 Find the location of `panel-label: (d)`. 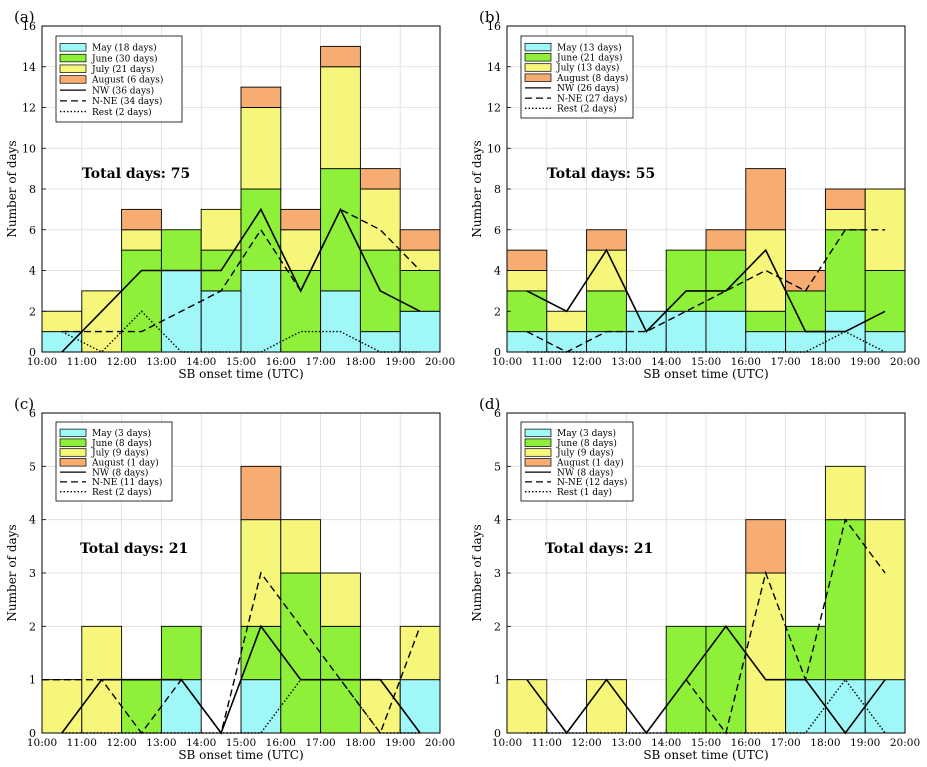

panel-label: (d) is located at coordinates (489, 404).